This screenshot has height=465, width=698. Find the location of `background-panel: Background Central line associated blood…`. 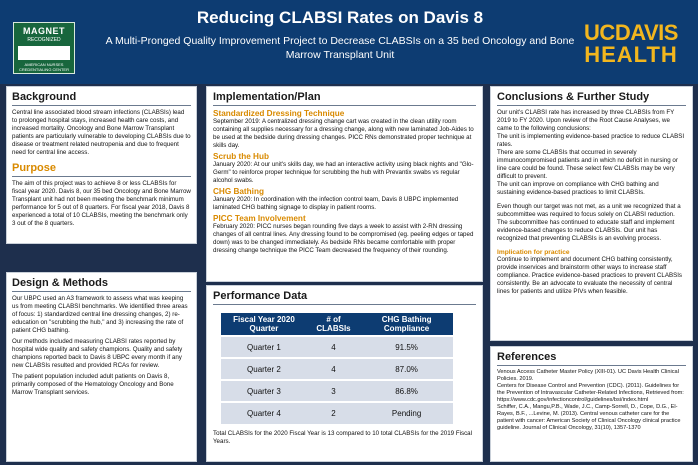

background-panel: Background Central line associated blood… is located at coordinates (101, 165).